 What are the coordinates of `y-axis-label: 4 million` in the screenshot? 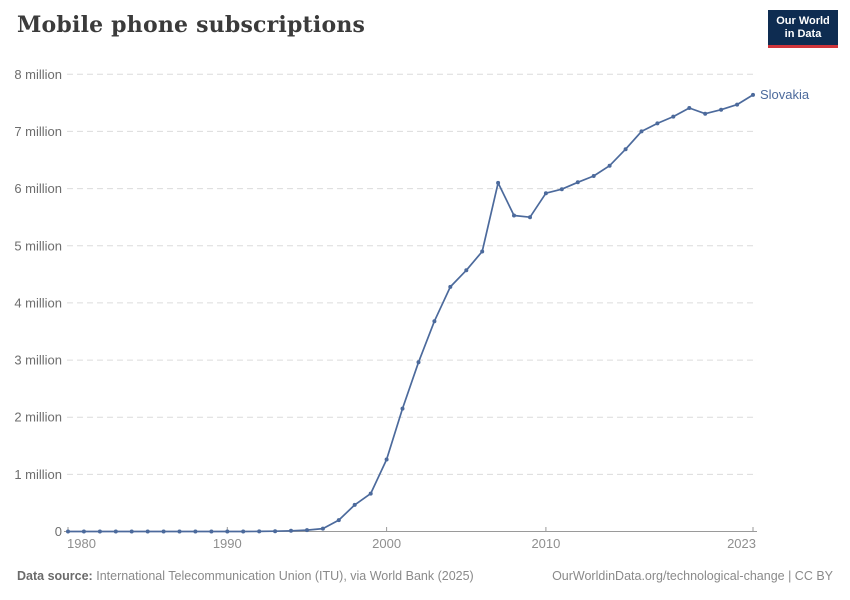 It's located at (38, 302).